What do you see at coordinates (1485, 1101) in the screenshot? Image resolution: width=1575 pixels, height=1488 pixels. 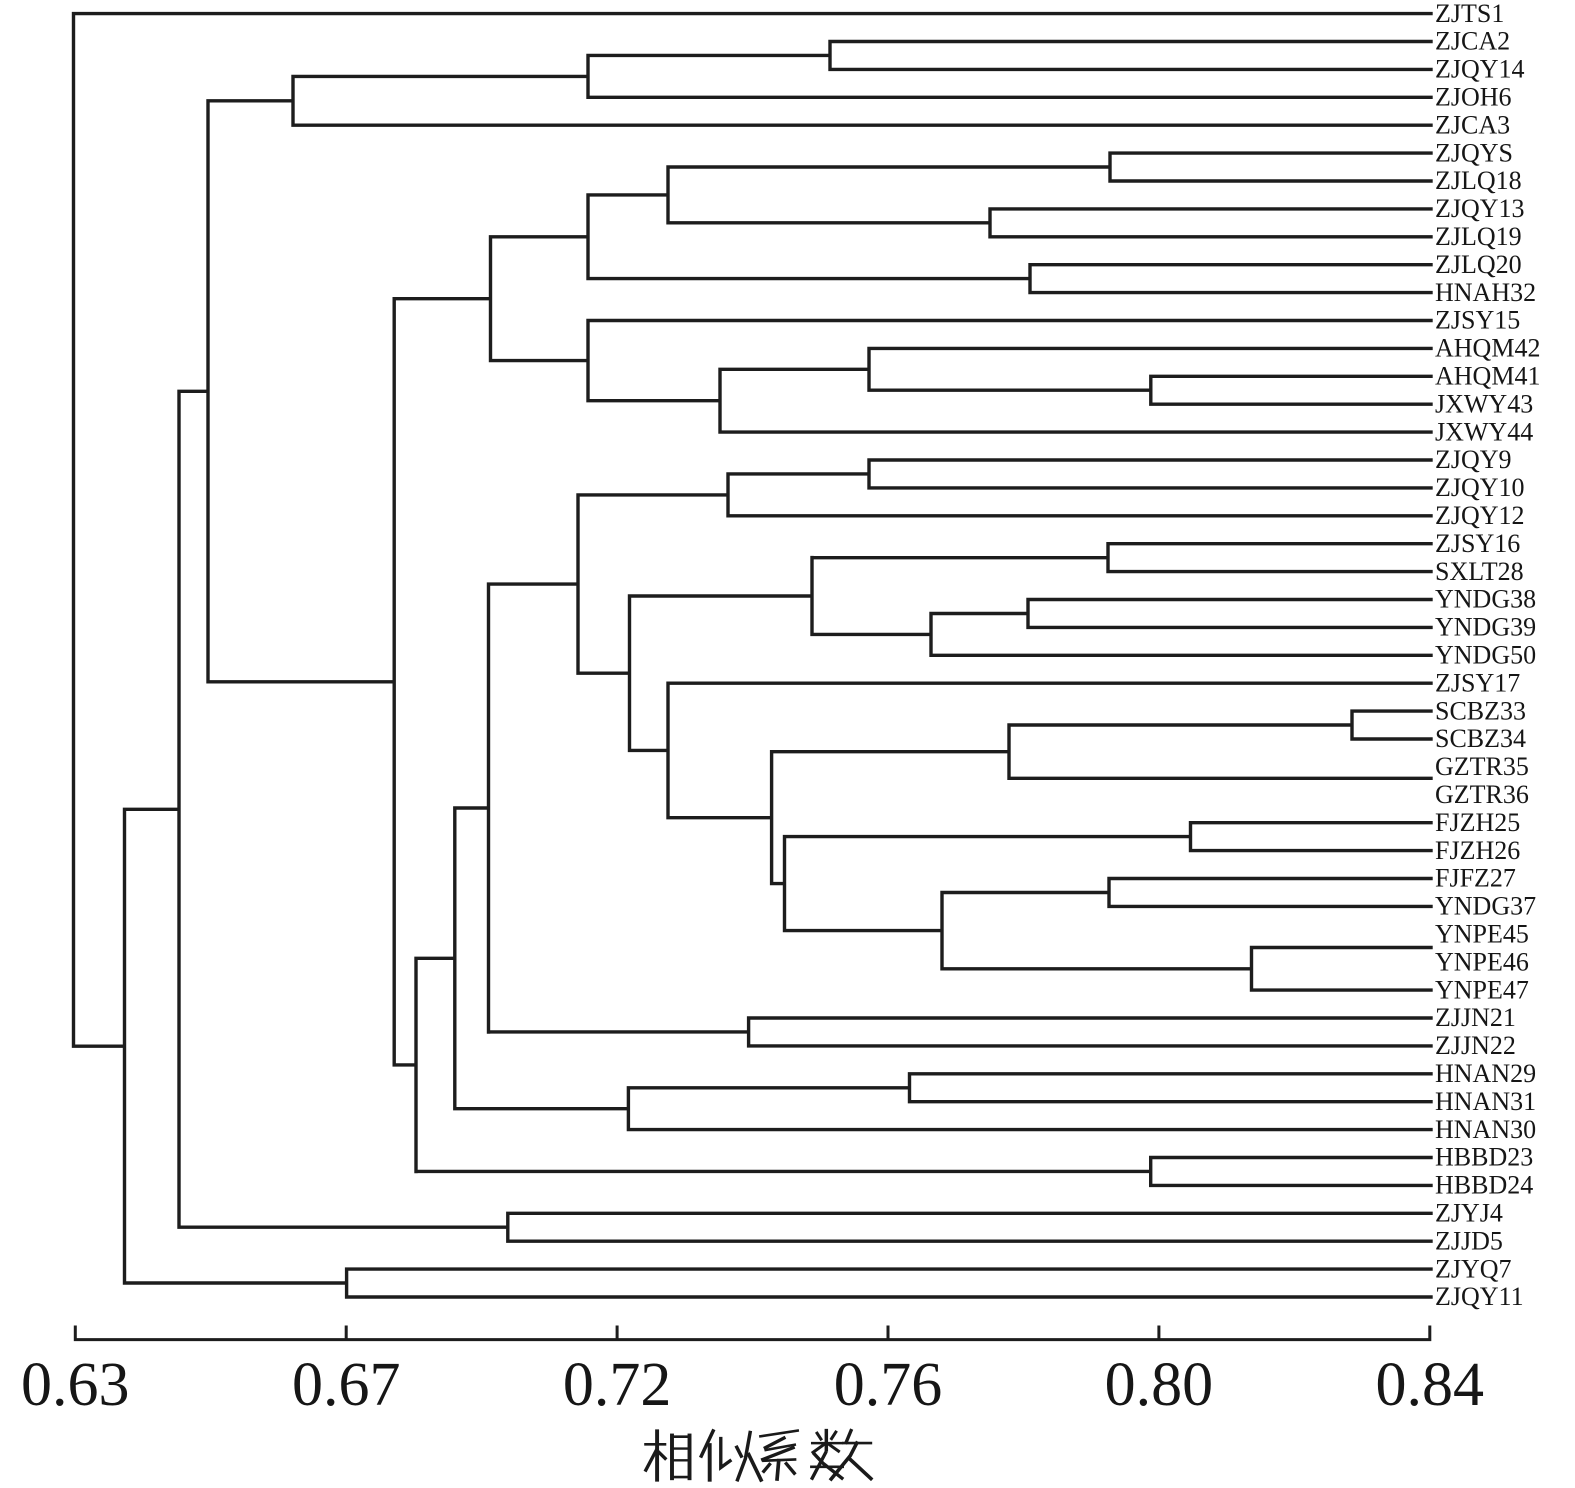 I see `svg-text: HNAN31` at bounding box center [1485, 1101].